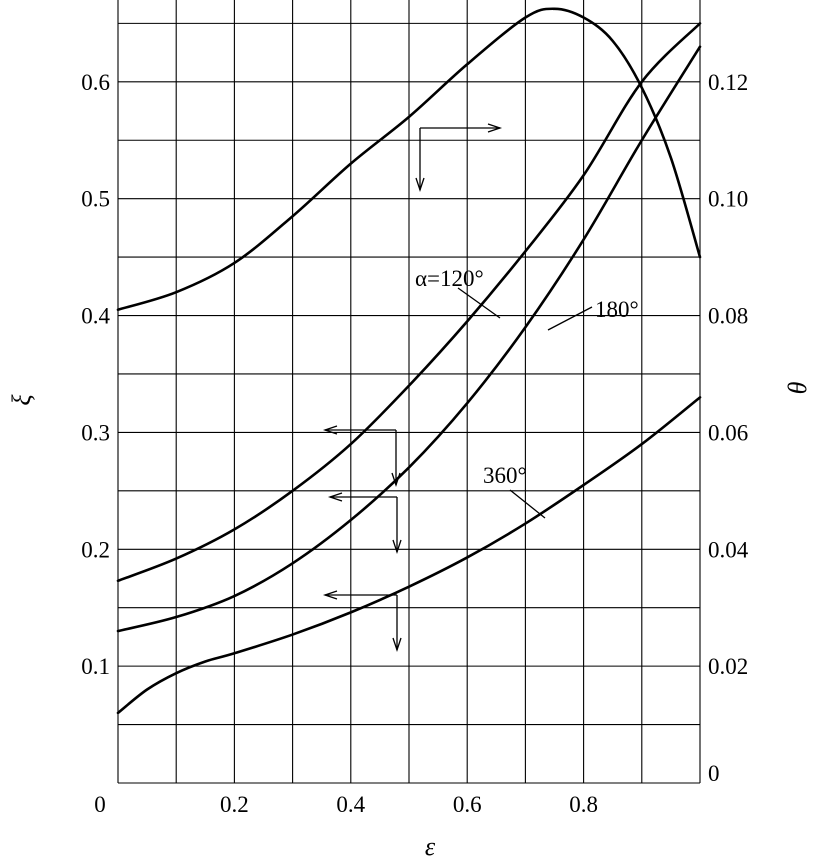 This screenshot has width=821, height=861. Describe the element at coordinates (95, 199) in the screenshot. I see `y-tick-label-left: 0.5` at that location.